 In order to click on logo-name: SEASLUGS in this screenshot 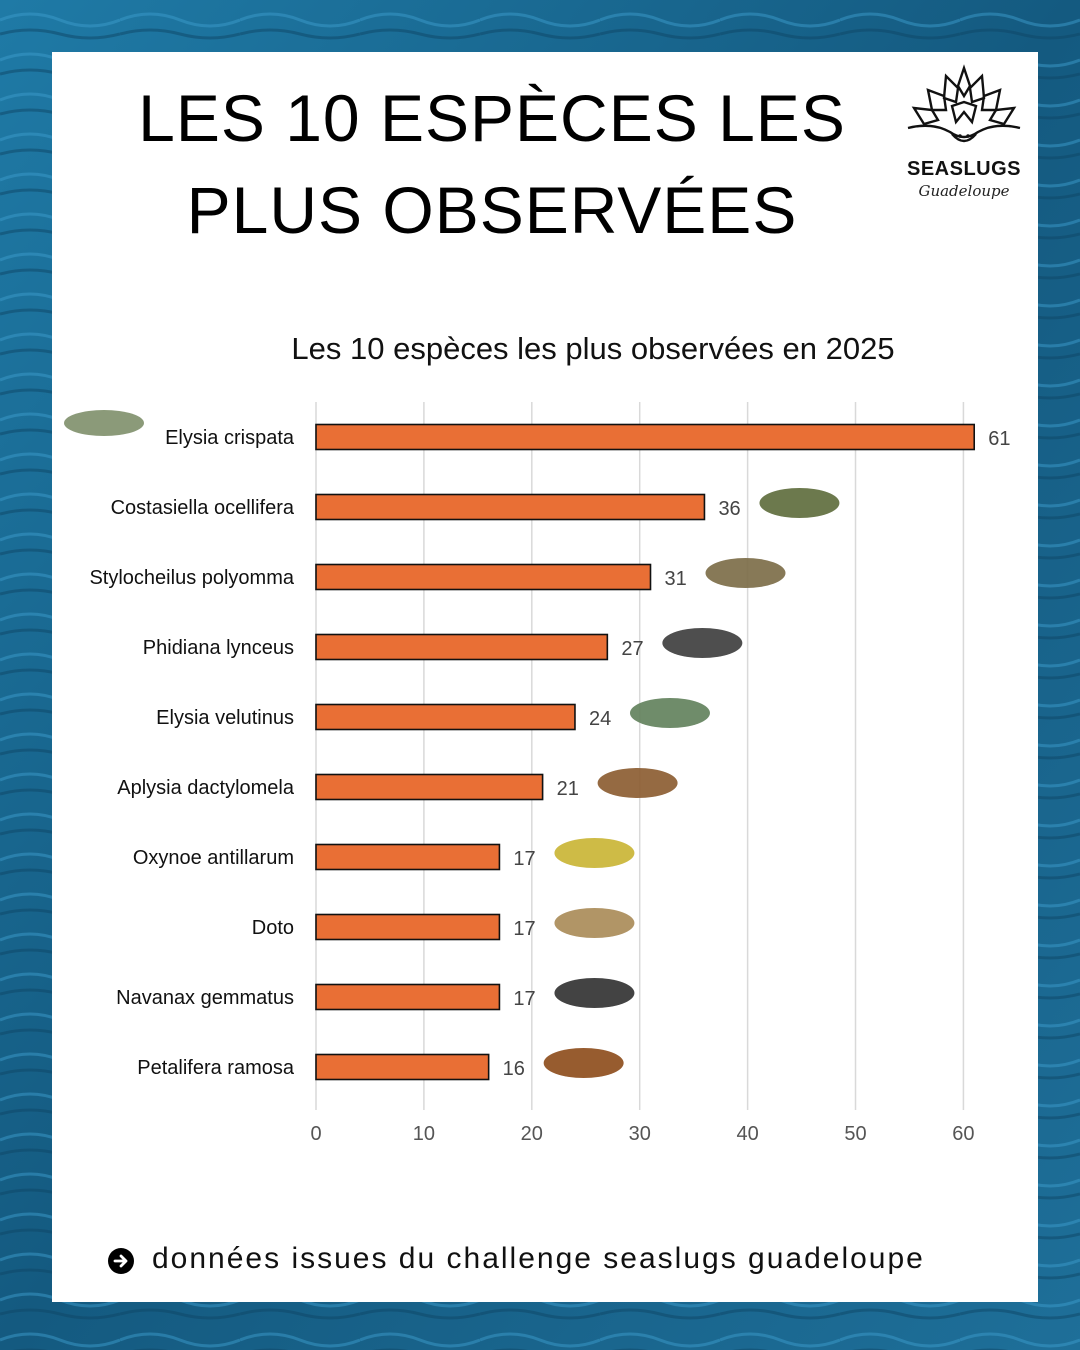, I will do `click(964, 169)`.